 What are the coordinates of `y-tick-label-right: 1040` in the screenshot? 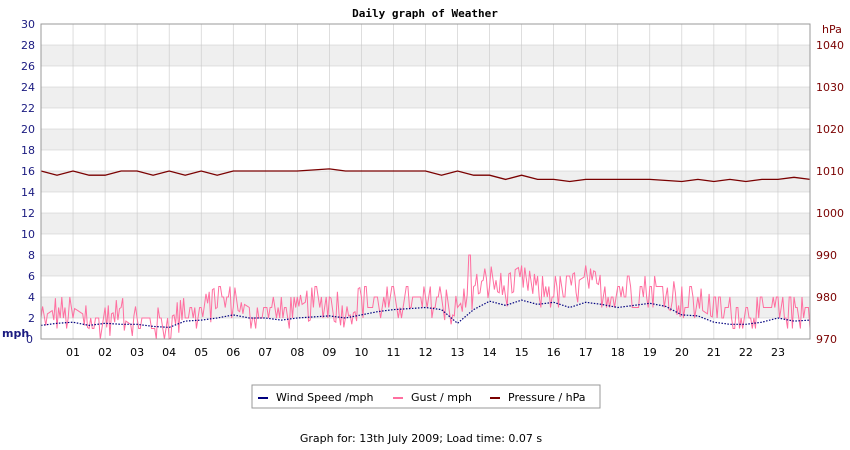 It's located at (830, 45).